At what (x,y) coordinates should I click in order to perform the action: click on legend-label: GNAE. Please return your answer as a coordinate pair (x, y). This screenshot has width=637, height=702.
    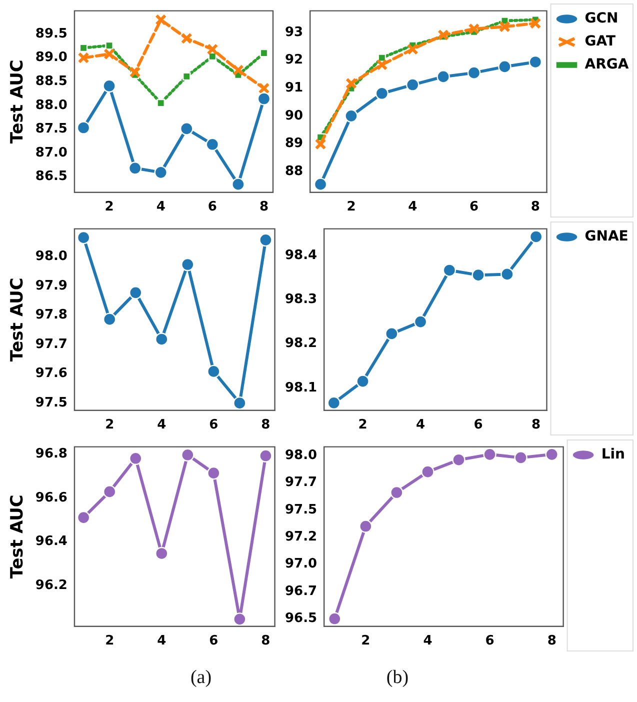
    Looking at the image, I should click on (606, 236).